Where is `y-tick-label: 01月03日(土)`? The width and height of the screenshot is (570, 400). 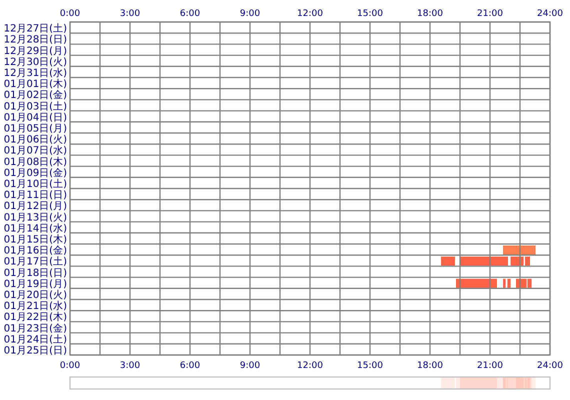
y-tick-label: 01月03日(土) is located at coordinates (36, 106).